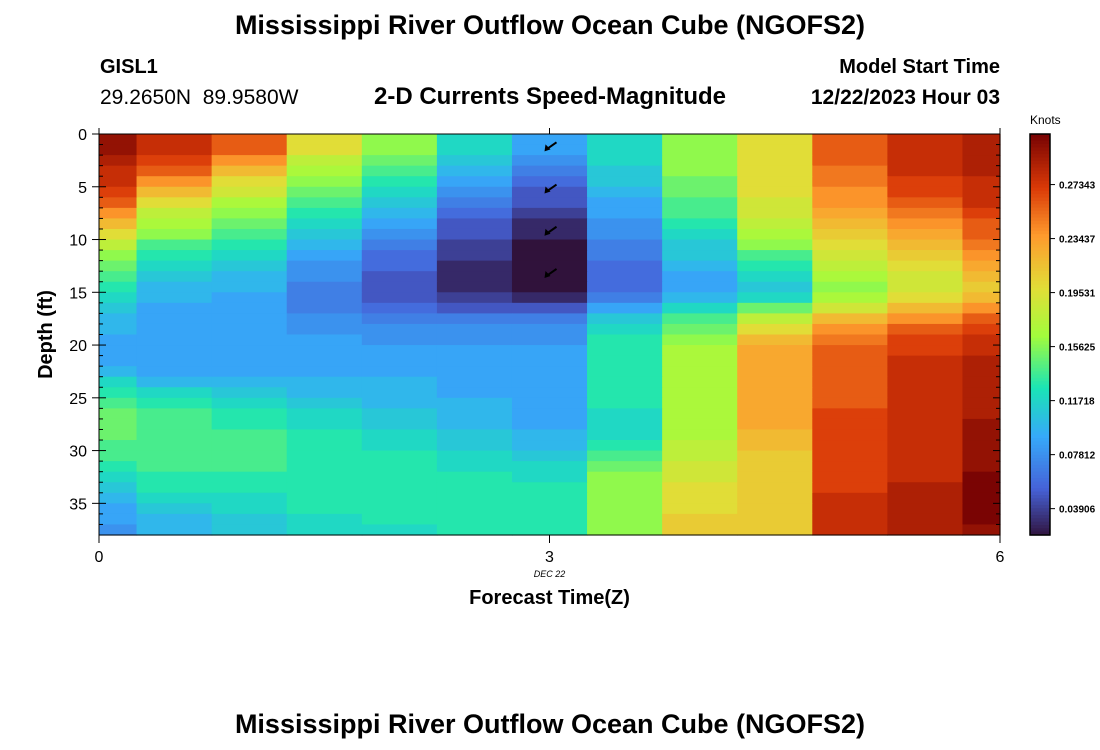 The width and height of the screenshot is (1100, 750). Describe the element at coordinates (78, 241) in the screenshot. I see `y-tick-label: 10` at that location.